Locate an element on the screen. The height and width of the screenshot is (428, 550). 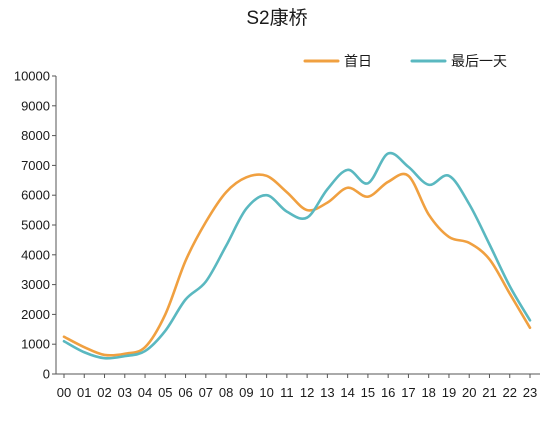
y-tick-label: 9000 is located at coordinates (35, 105).